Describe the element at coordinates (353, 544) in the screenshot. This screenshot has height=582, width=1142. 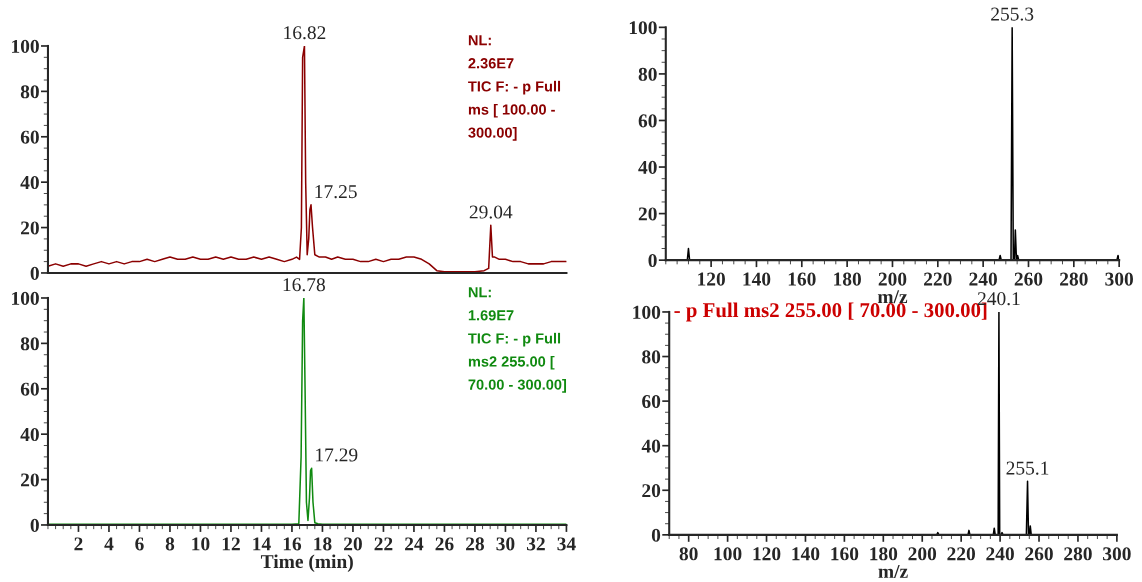
I see `x-tick-label: 20` at that location.